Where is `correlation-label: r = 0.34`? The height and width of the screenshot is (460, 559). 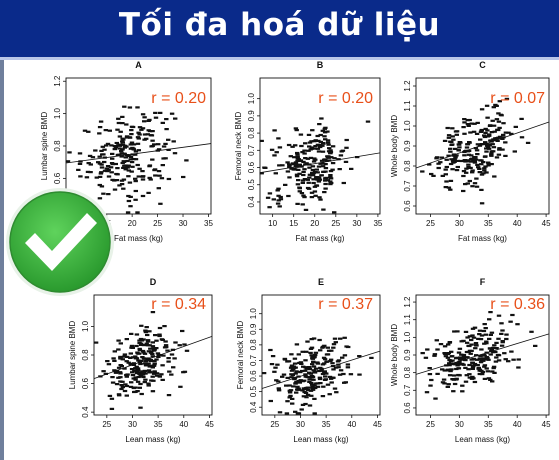 correlation-label: r = 0.34 is located at coordinates (178, 304).